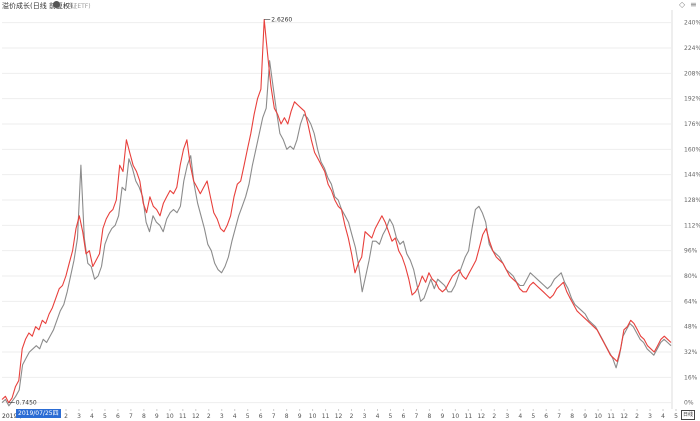 This screenshot has width=700, height=421. Describe the element at coordinates (13, 416) in the screenshot. I see `start-year-label: 2019年` at that location.